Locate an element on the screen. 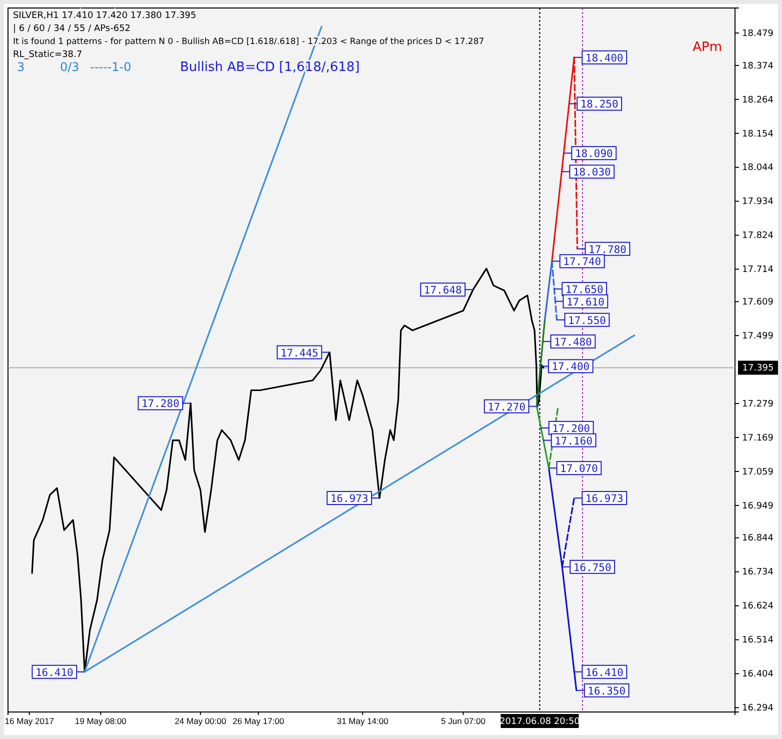 Image resolution: width=782 pixels, height=739 pixels. y-tick-label: 16.734 is located at coordinates (758, 573).